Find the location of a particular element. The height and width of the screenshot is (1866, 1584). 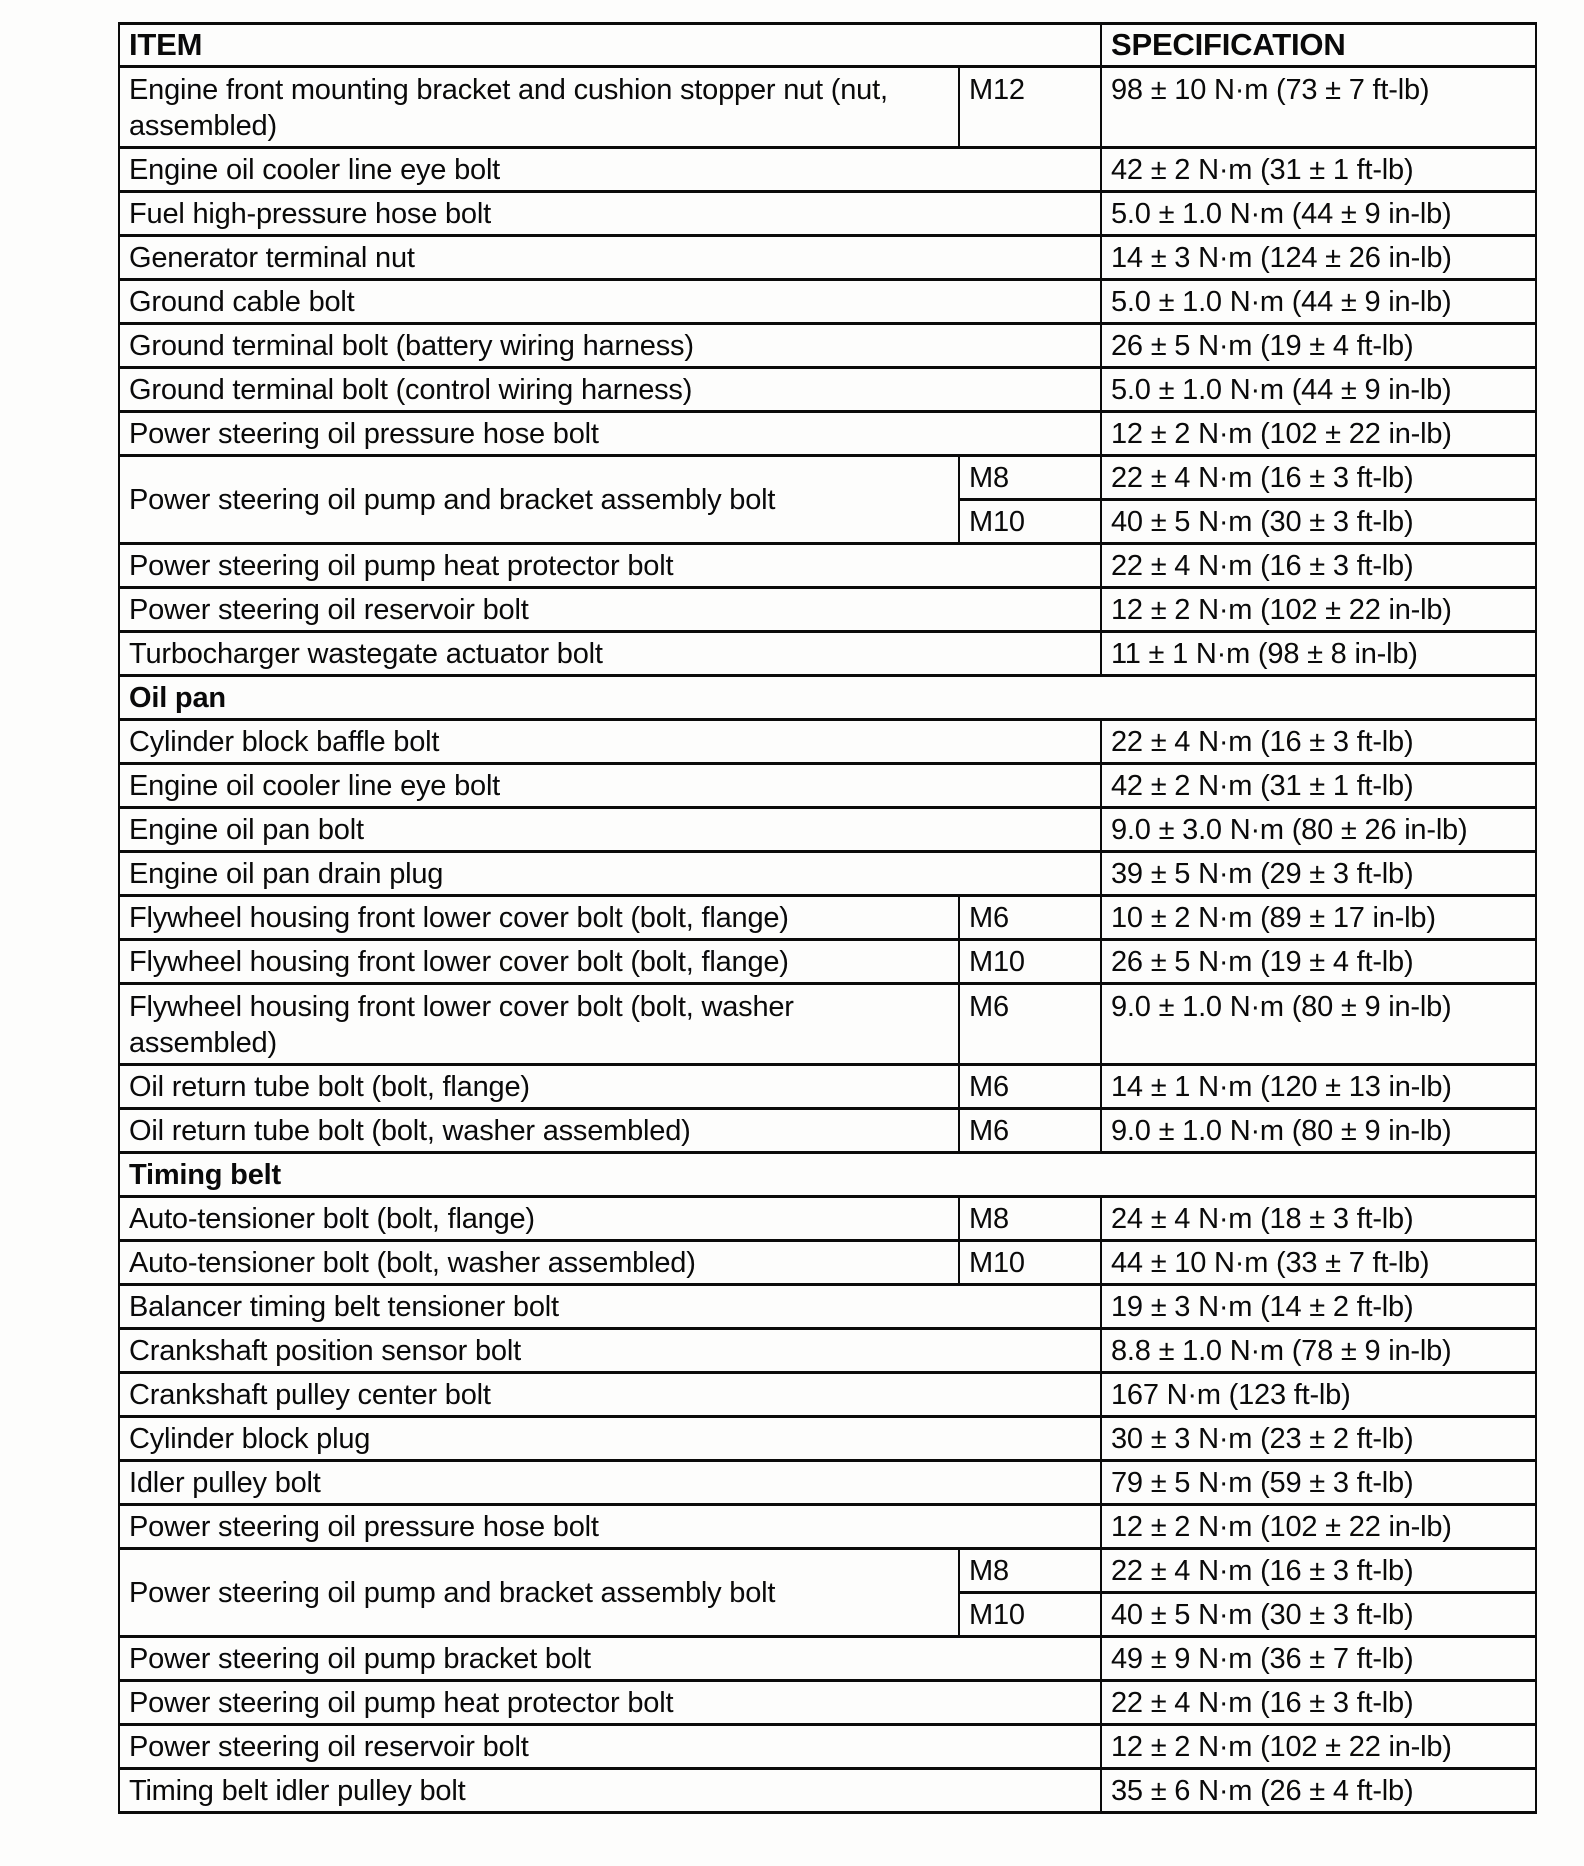

item-cell: Engine oil pan bolt is located at coordinates (610, 829).